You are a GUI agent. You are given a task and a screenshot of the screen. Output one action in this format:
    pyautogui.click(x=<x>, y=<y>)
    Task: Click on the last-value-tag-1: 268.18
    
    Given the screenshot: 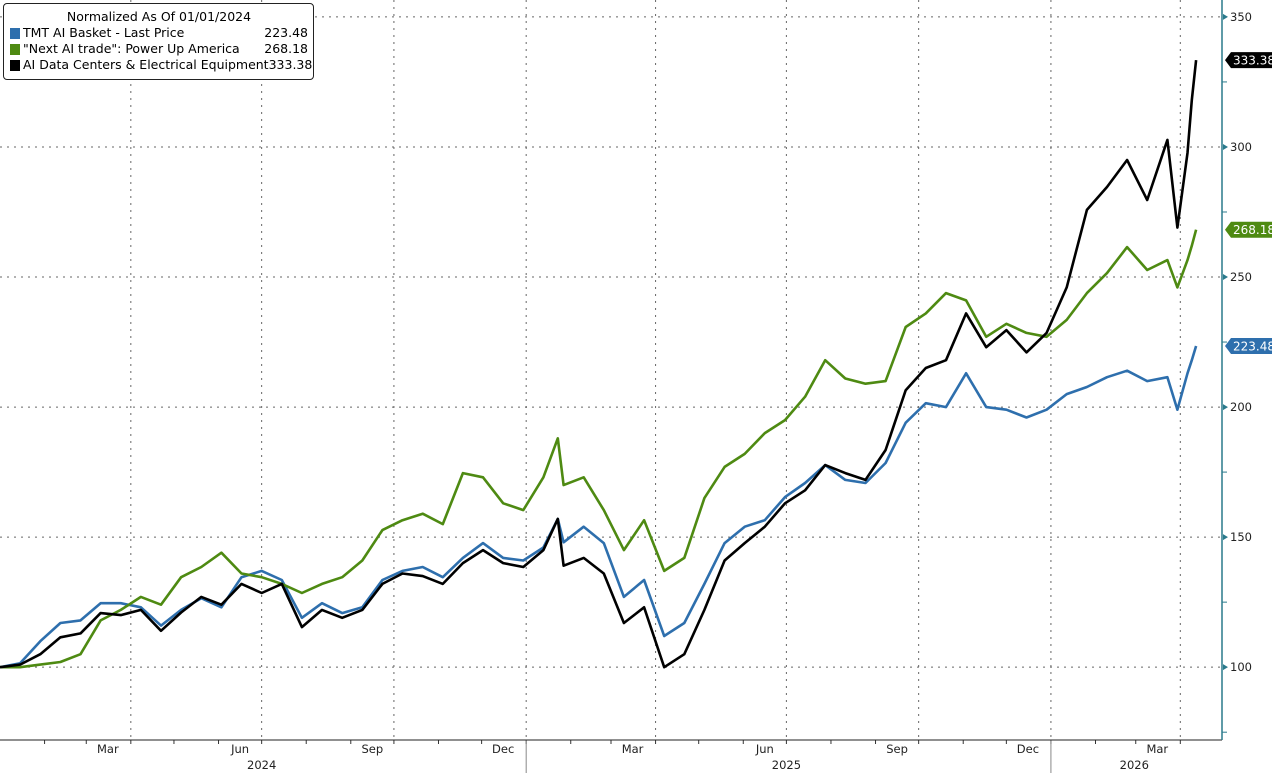 What is the action you would take?
    pyautogui.click(x=1248, y=229)
    